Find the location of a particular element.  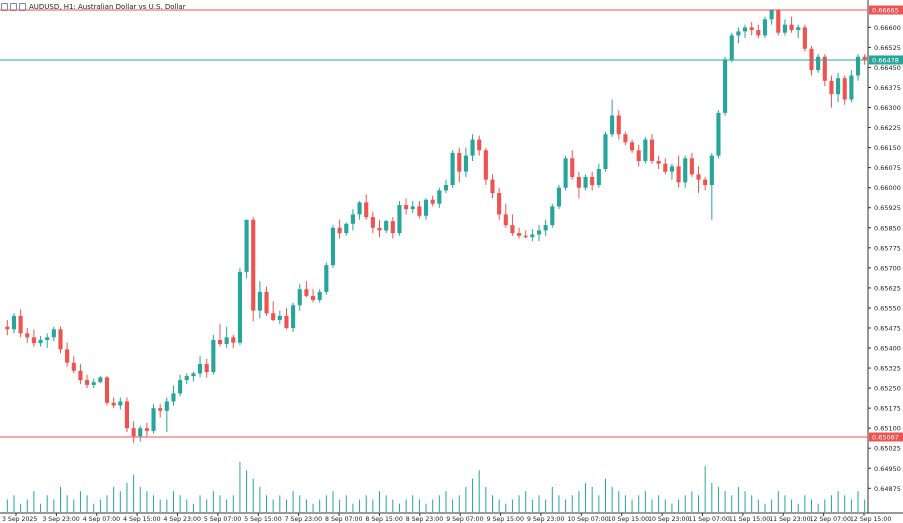

time-tick-label: 4 Sep 15:00 is located at coordinates (141, 519).